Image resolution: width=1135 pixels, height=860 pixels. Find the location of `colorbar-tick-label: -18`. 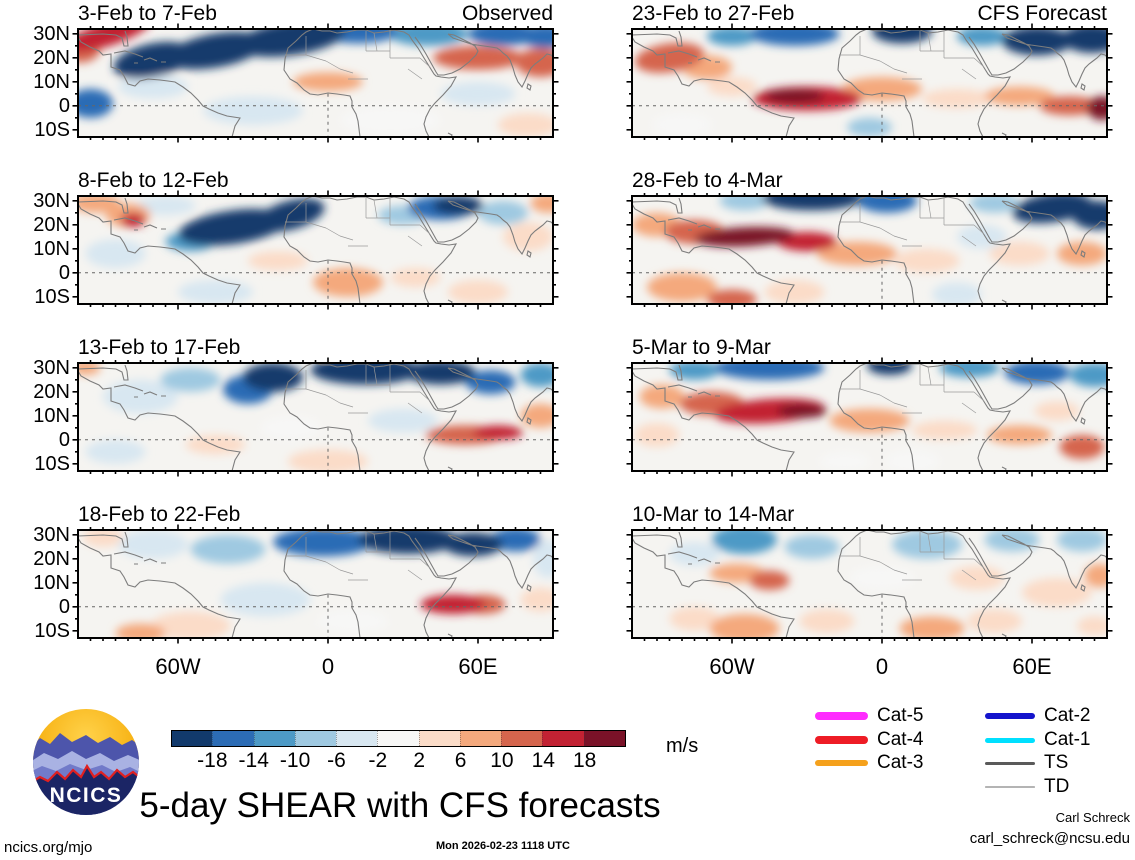

colorbar-tick-label: -18 is located at coordinates (212, 760).